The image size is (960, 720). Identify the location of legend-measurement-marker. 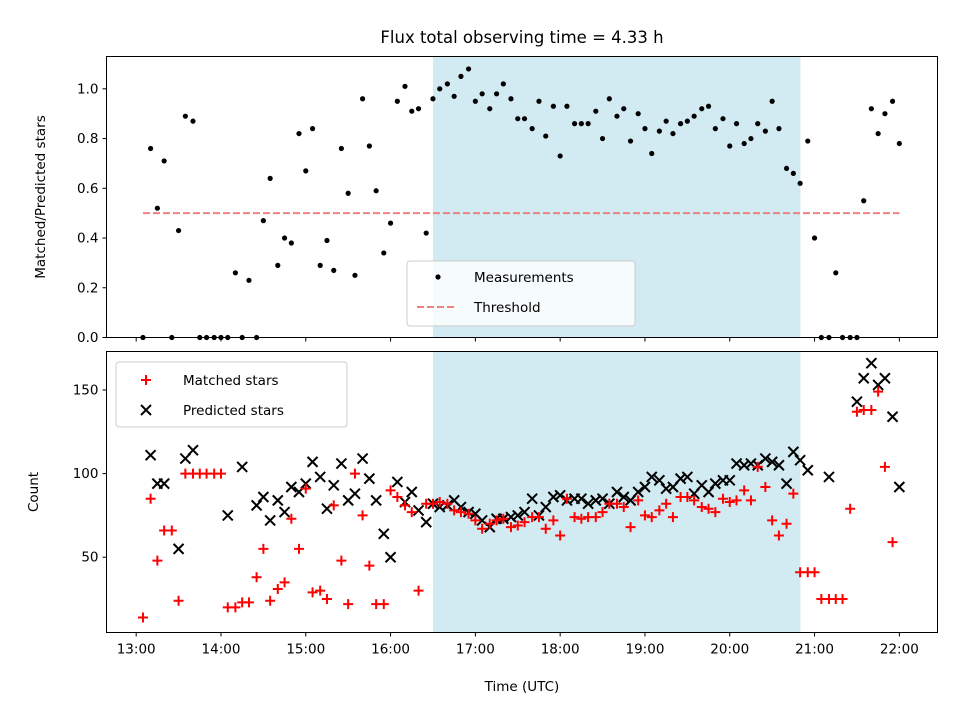
(438, 277).